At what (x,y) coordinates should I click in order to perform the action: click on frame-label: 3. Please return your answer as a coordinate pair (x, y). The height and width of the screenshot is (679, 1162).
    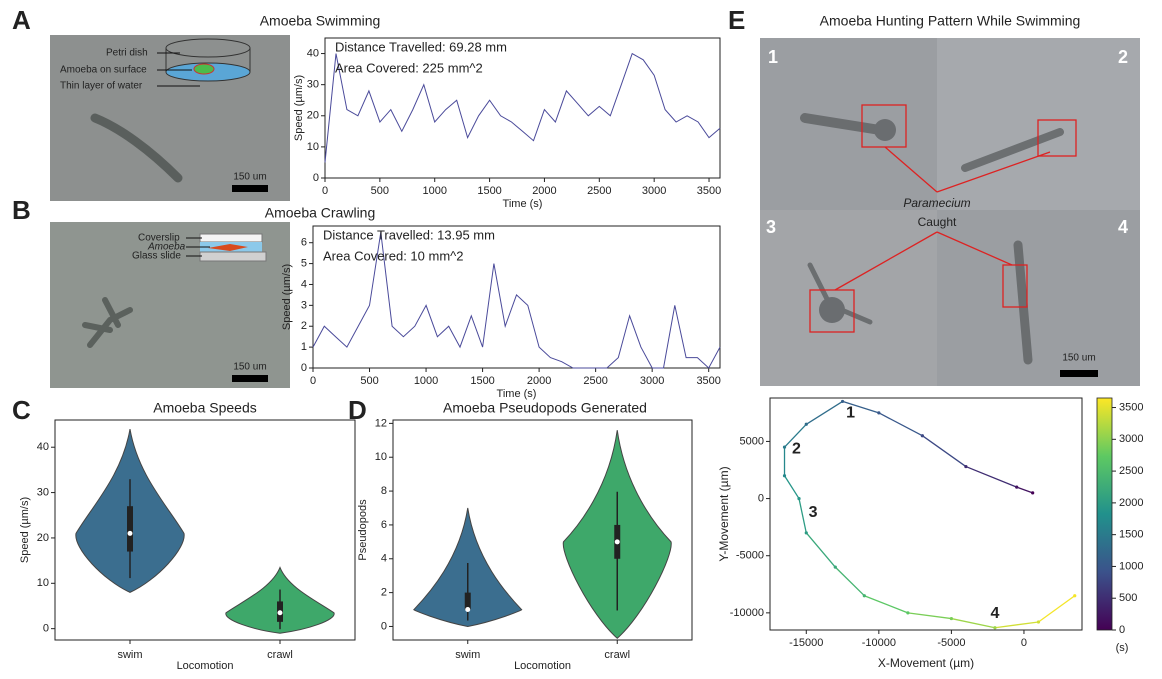
    Looking at the image, I should click on (771, 227).